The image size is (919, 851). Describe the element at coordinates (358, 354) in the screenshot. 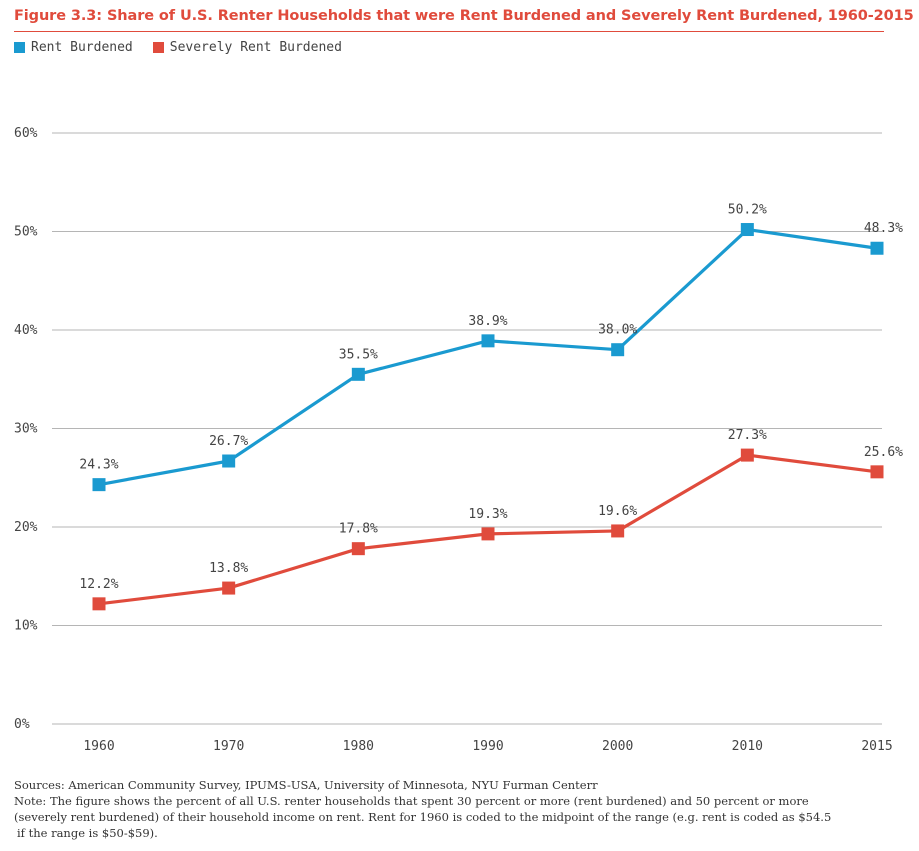

I see `data-label-rent-burdened: 35.5%` at that location.